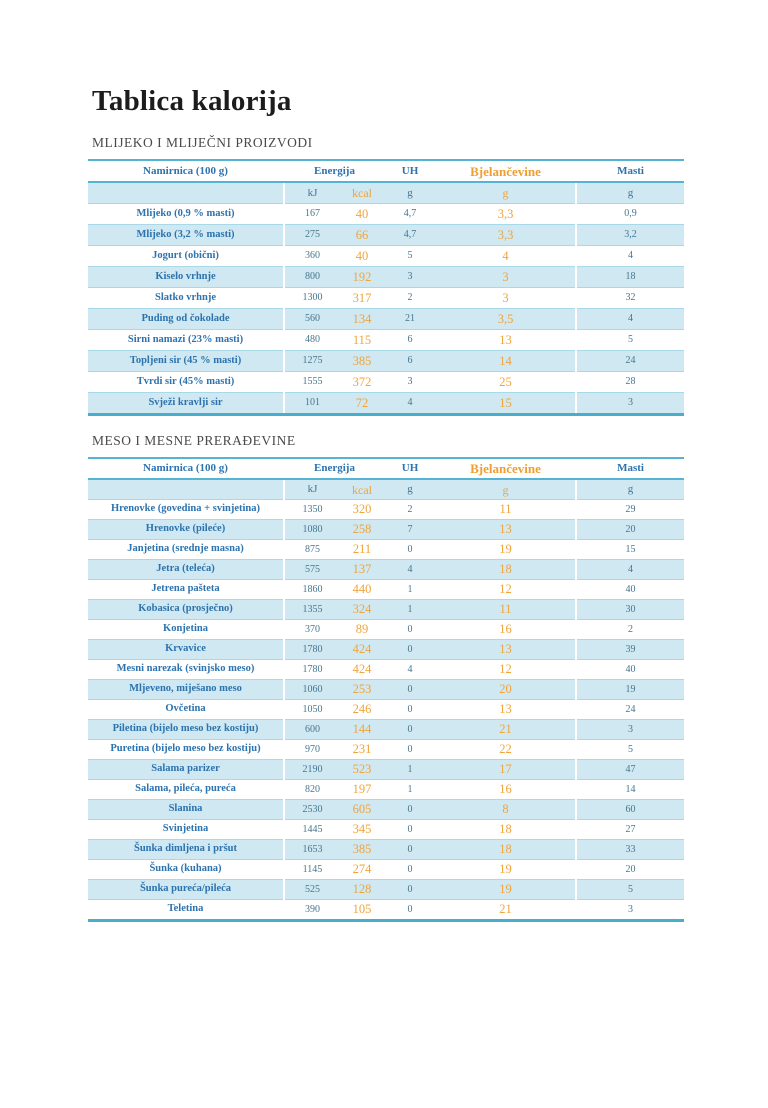 Image resolution: width=768 pixels, height=1108 pixels. Describe the element at coordinates (362, 277) in the screenshot. I see `energy-kcal-value: 192` at that location.